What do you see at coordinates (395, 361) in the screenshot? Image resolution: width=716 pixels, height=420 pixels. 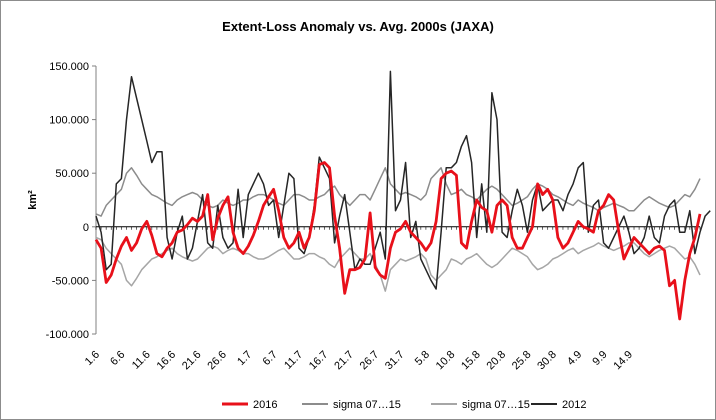 I see `x-tick-label: 31.7` at bounding box center [395, 361].